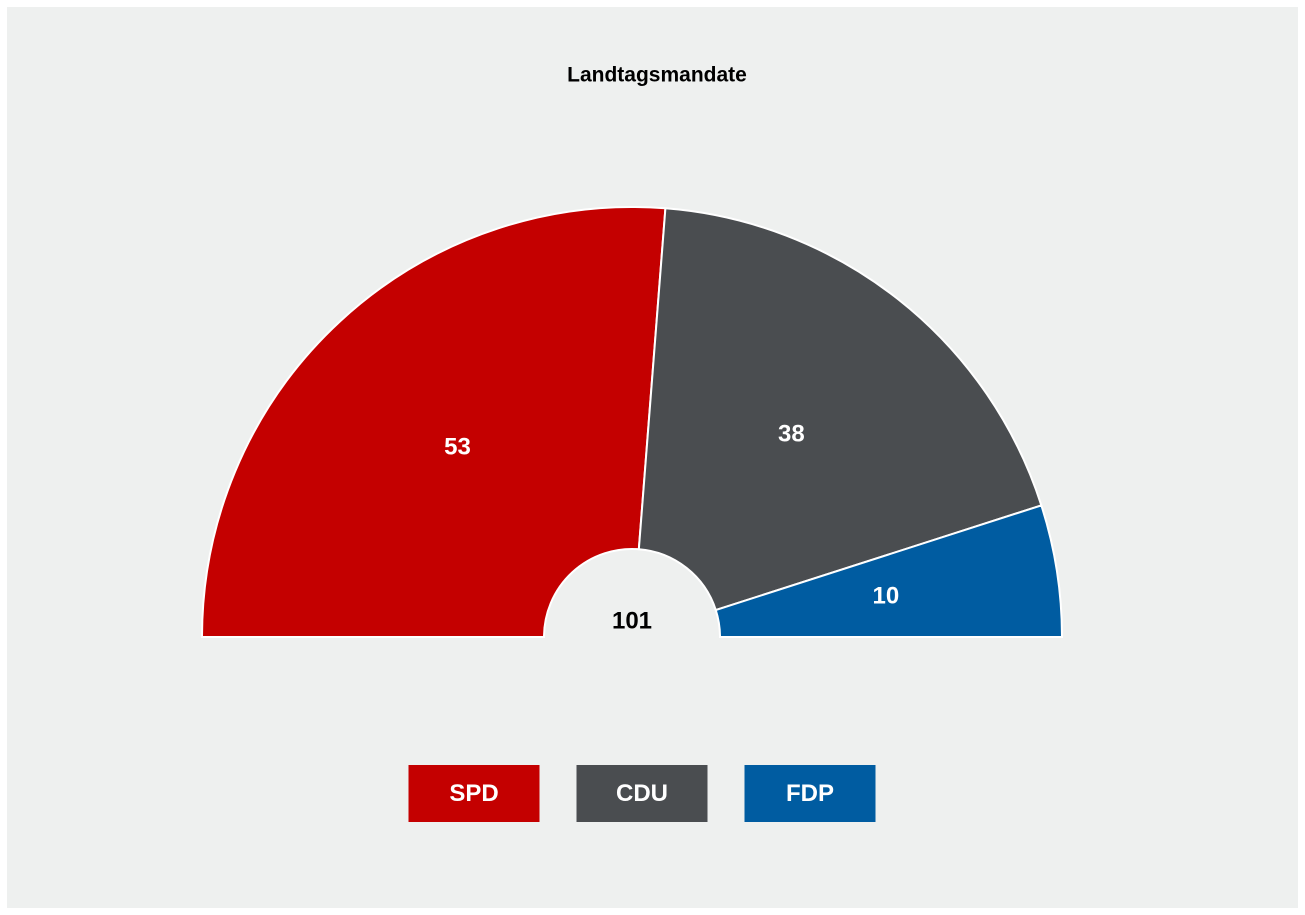 The width and height of the screenshot is (1305, 915). I want to click on legend-label: FDP, so click(810, 793).